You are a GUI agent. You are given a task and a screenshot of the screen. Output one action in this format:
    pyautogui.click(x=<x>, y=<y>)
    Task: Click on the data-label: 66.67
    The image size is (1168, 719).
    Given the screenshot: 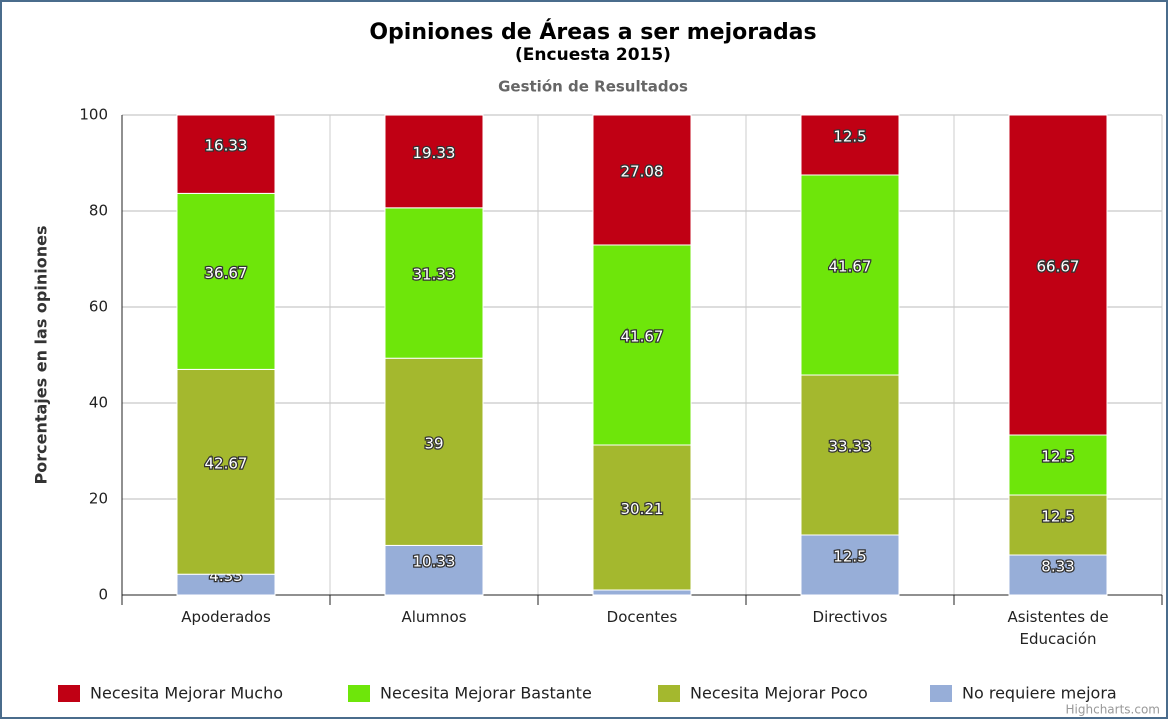 What is the action you would take?
    pyautogui.click(x=1058, y=267)
    